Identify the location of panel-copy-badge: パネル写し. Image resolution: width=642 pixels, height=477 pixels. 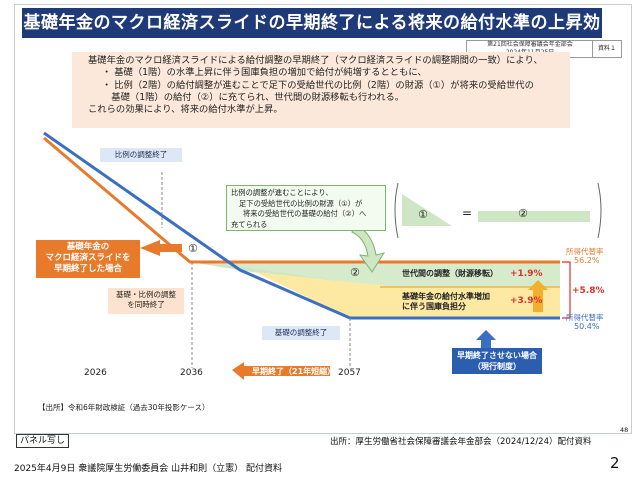
(43, 441).